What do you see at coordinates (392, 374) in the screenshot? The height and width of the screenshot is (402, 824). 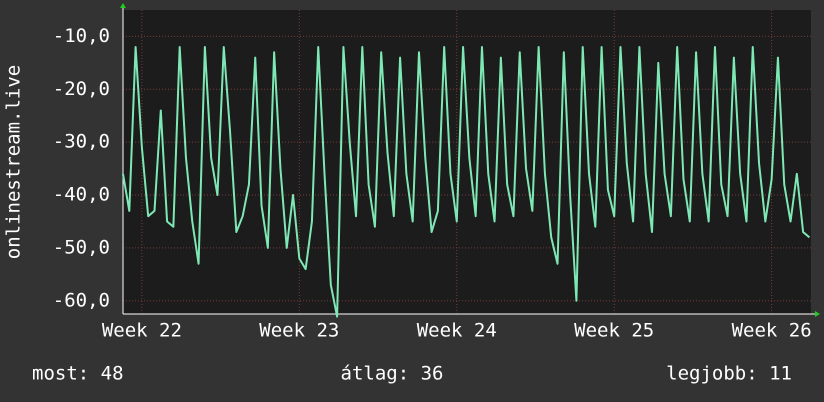 I see `footer-stat: átlag: 36` at bounding box center [392, 374].